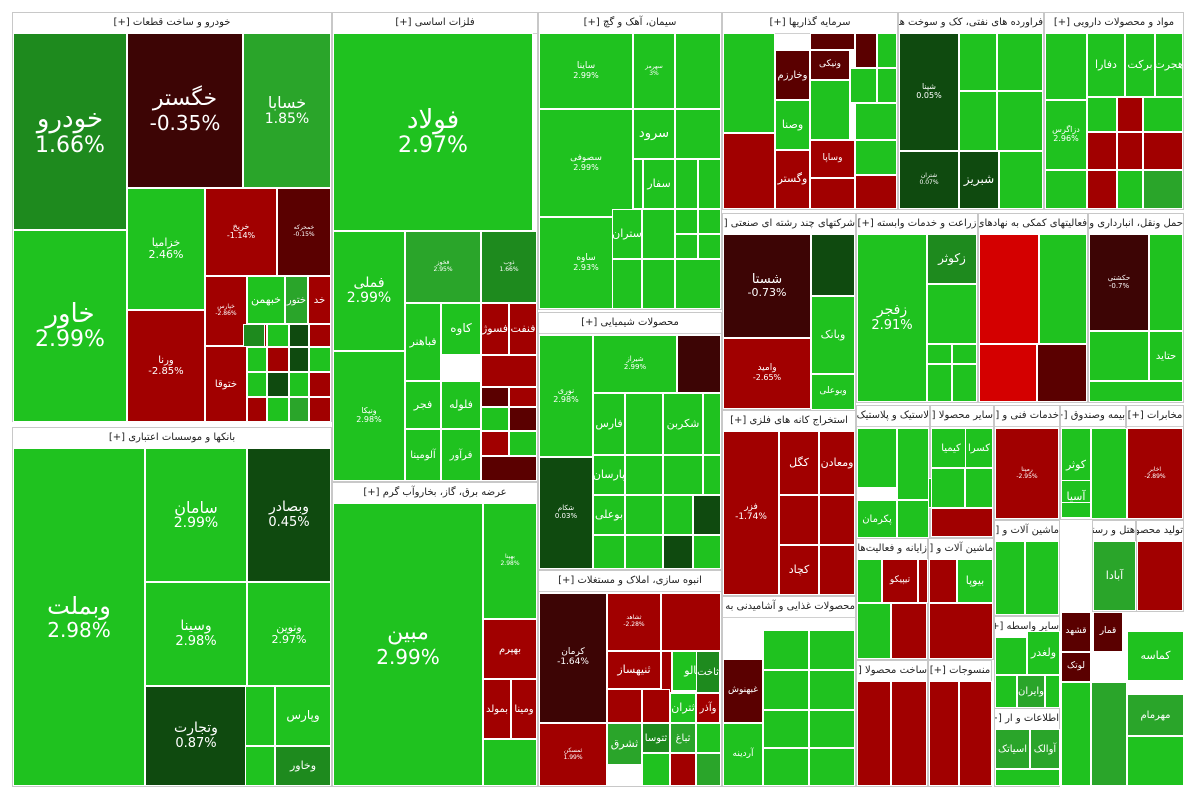 The image size is (1200, 800). Describe the element at coordinates (960, 671) in the screenshot. I see `sector-title: منسوجات [+]` at that location.